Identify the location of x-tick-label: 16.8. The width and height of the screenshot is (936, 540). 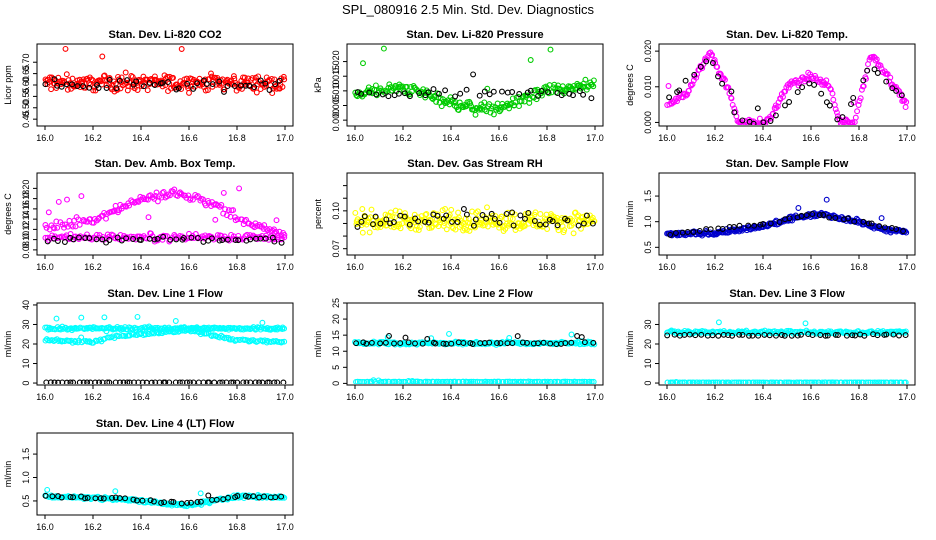
(547, 138).